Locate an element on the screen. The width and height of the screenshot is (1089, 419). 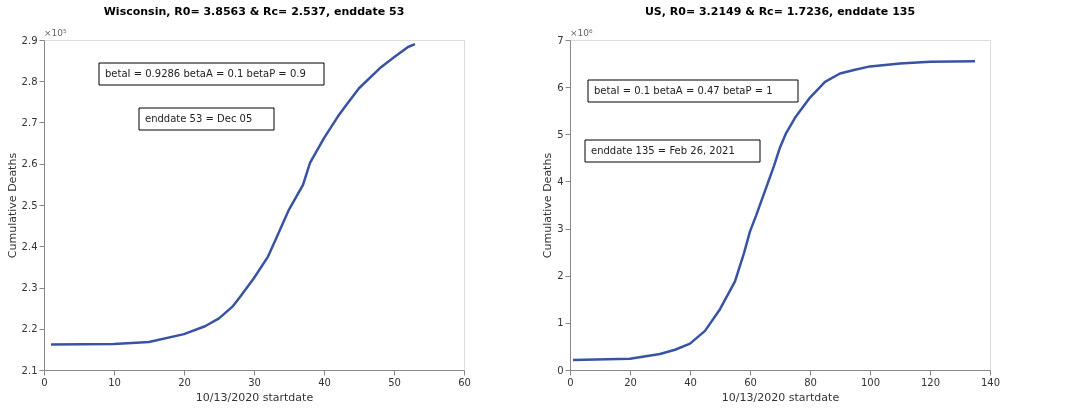
y-tick-label: 4 is located at coordinates (560, 181).